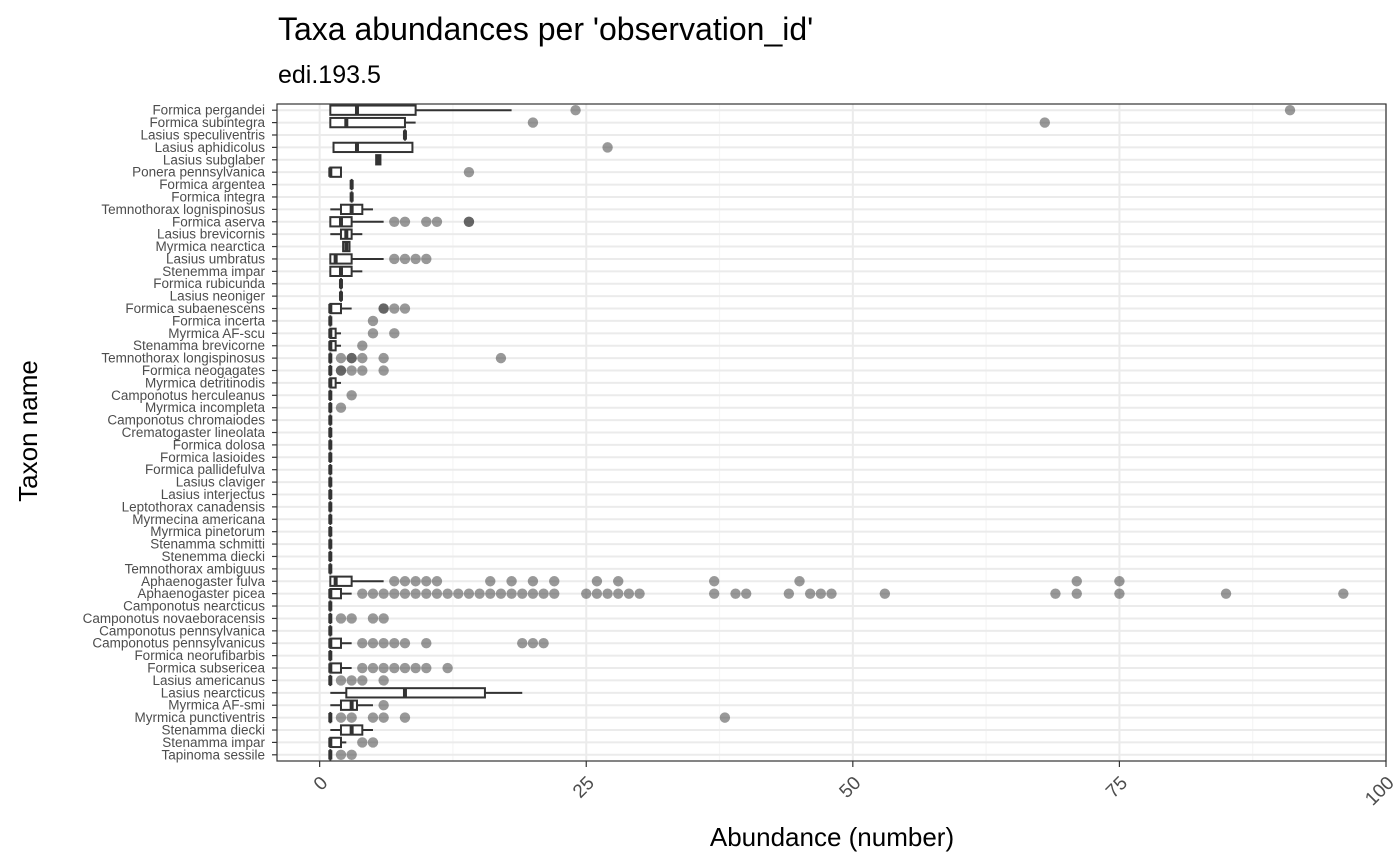  Describe the element at coordinates (194, 432) in the screenshot. I see `y-tick-label: Crematogaster lineolata` at that location.